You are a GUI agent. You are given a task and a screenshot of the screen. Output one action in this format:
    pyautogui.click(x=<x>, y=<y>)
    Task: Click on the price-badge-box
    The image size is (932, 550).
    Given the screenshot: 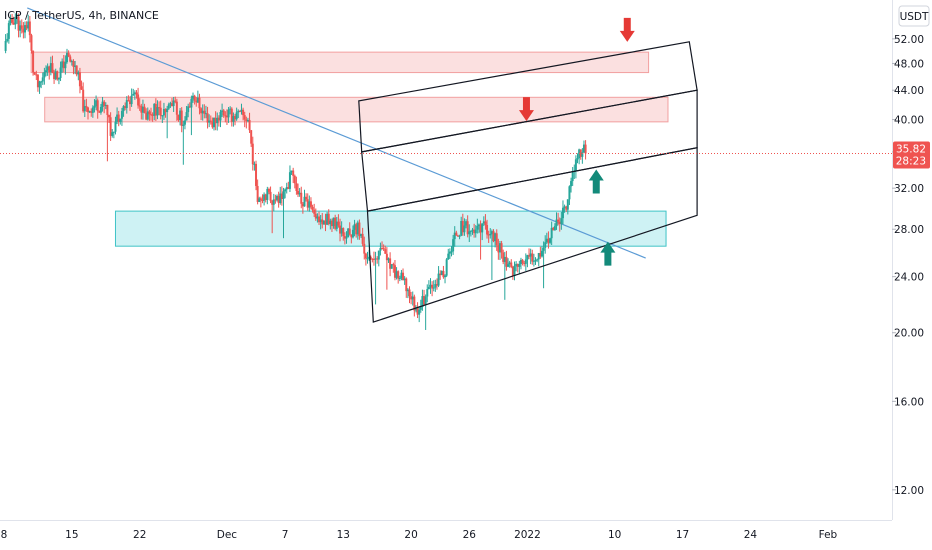 What is the action you would take?
    pyautogui.click(x=911, y=155)
    